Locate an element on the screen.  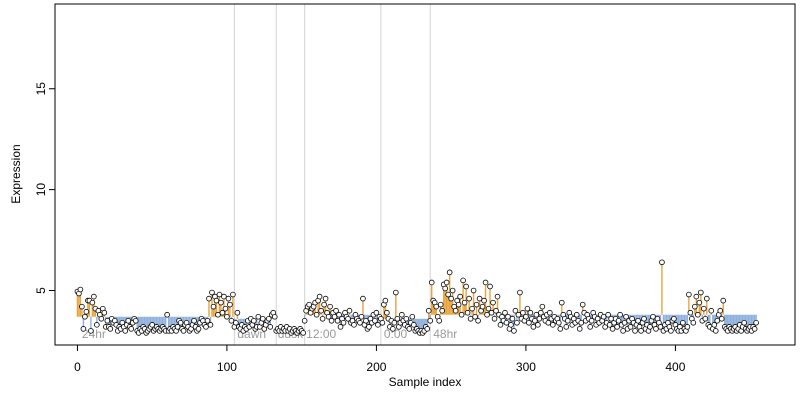
x-tick-label: 0 is located at coordinates (77, 367).